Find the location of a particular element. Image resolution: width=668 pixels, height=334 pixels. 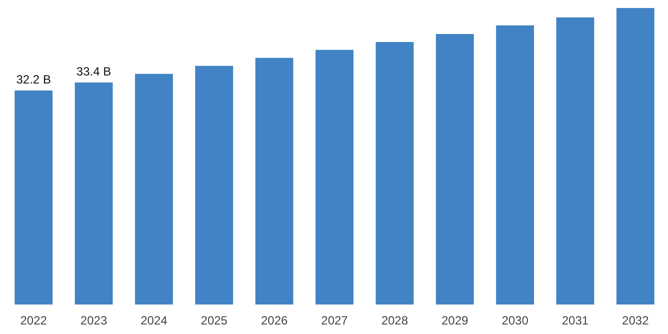

x-tick-label: 2026 is located at coordinates (274, 321).